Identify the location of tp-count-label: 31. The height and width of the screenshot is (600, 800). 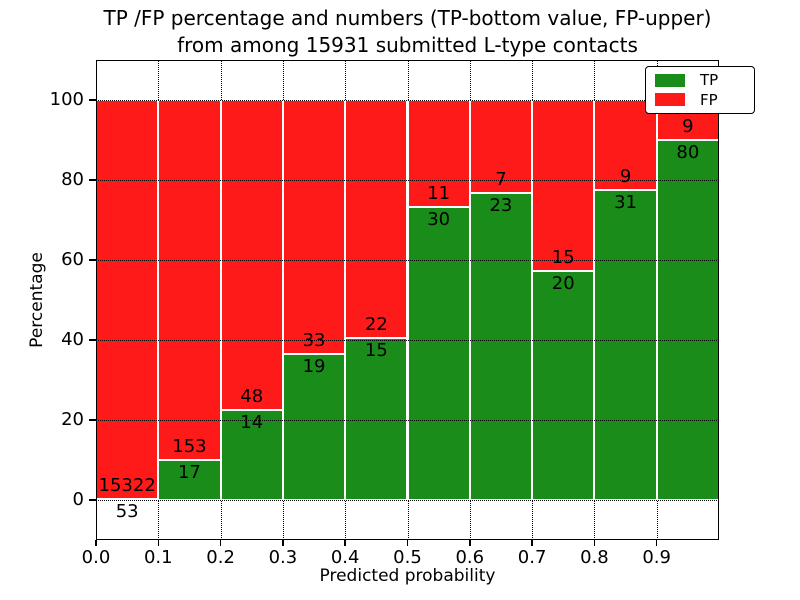
(625, 202).